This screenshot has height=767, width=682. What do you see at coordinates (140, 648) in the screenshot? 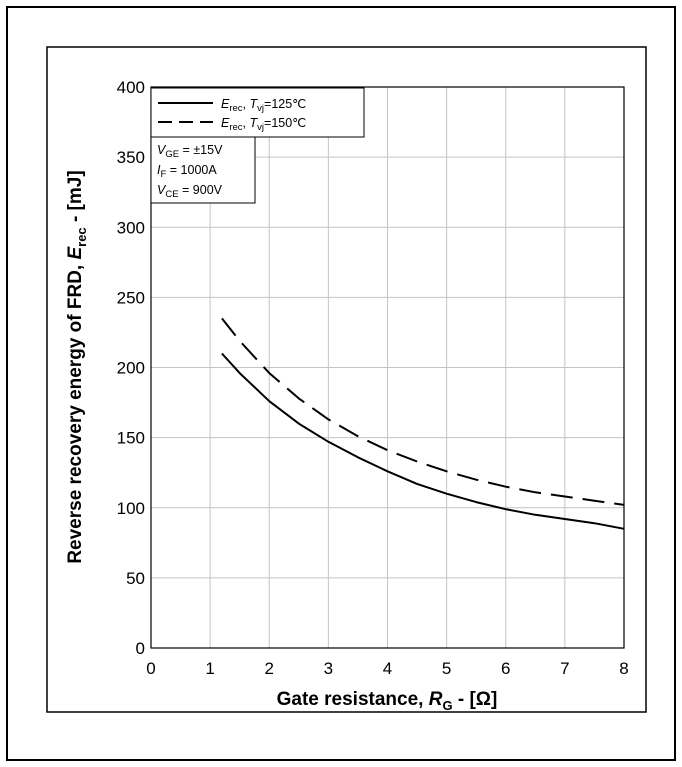
I see `y-tick-label: 0` at bounding box center [140, 648].